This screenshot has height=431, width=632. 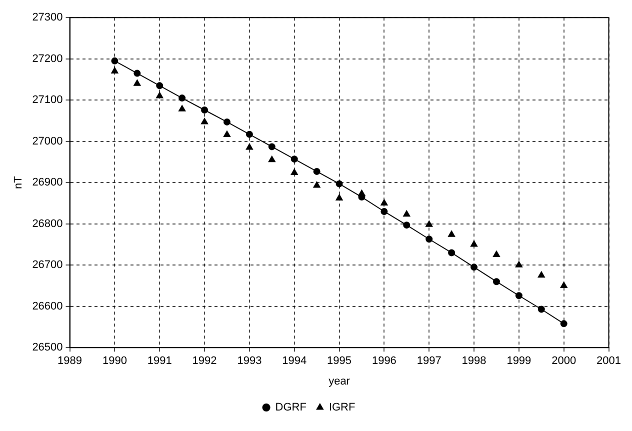 I want to click on x-tick-label: 1994, so click(x=294, y=361).